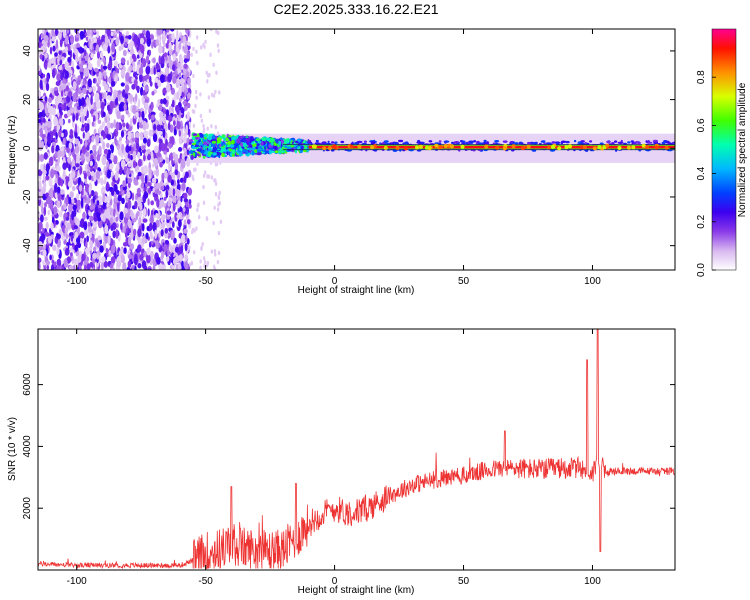 Image resolution: width=750 pixels, height=600 pixels. What do you see at coordinates (27, 51) in the screenshot?
I see `y-tick-label: 40` at bounding box center [27, 51].